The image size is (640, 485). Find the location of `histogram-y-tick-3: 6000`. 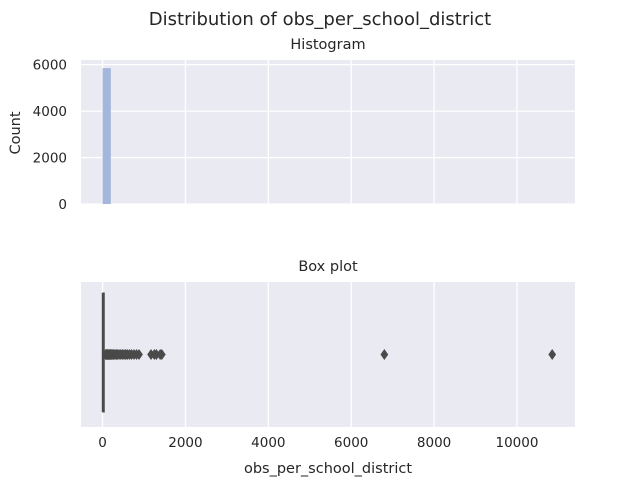

histogram-y-tick-3: 6000 is located at coordinates (50, 66).